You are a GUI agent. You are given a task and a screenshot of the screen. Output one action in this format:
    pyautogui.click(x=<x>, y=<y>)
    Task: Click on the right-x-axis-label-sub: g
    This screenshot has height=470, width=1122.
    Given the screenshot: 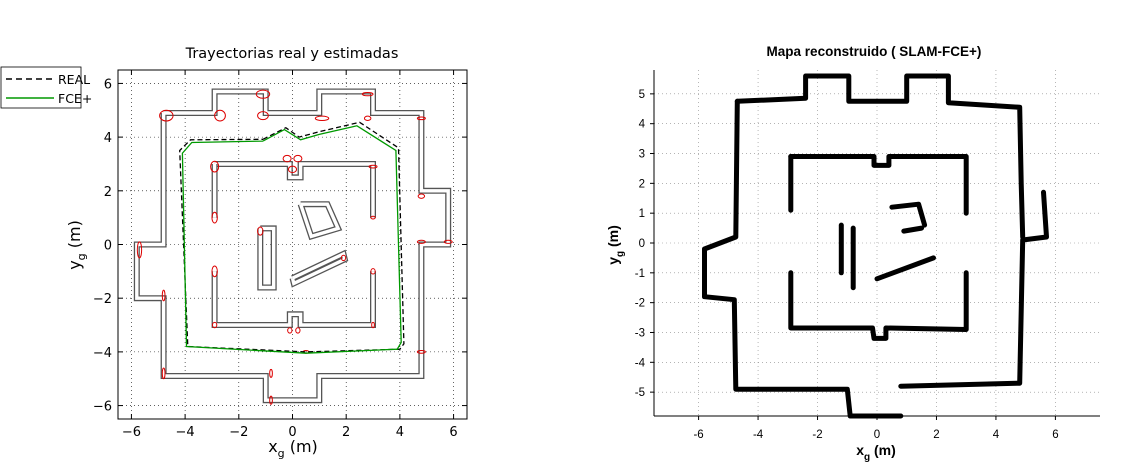 What is the action you would take?
    pyautogui.click(x=867, y=457)
    